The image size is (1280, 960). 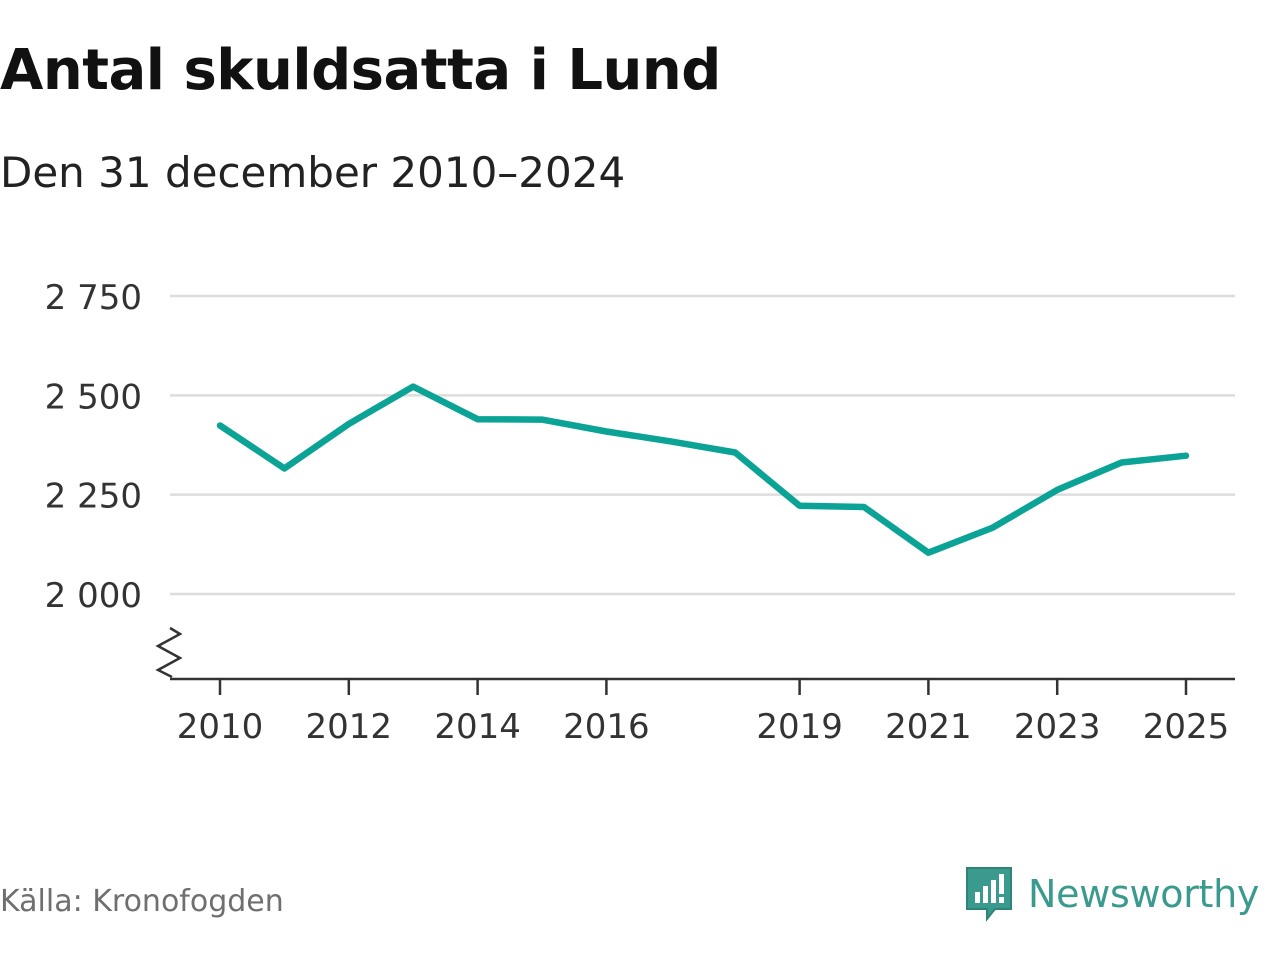 I want to click on x-tick-label: 2010, so click(x=220, y=727).